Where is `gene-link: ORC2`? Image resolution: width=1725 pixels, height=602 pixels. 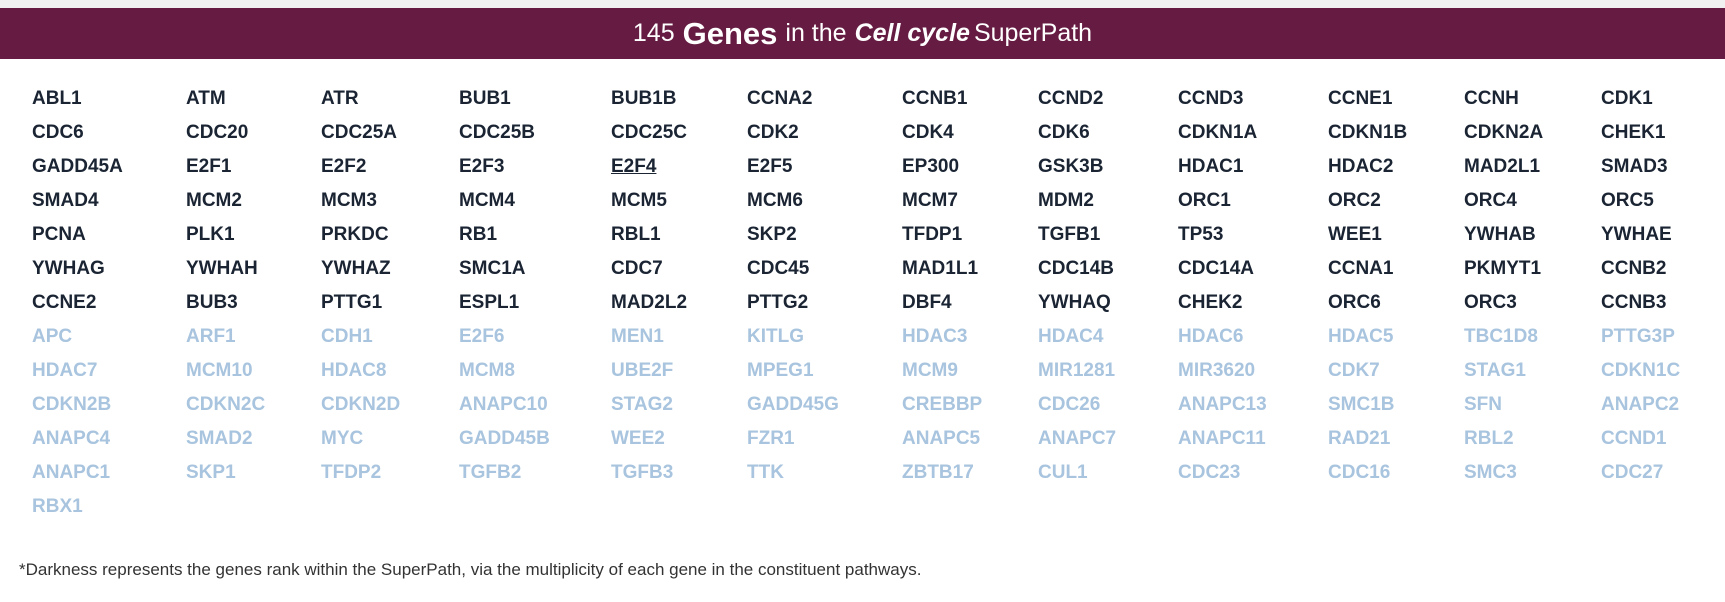
gene-link: ORC2 is located at coordinates (1354, 200).